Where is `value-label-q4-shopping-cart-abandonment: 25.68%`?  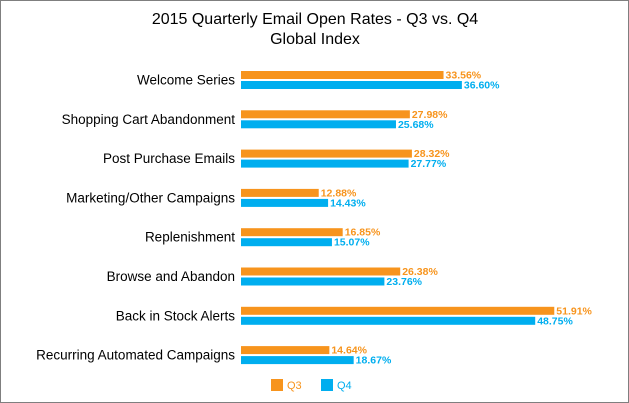 value-label-q4-shopping-cart-abandonment: 25.68% is located at coordinates (416, 125).